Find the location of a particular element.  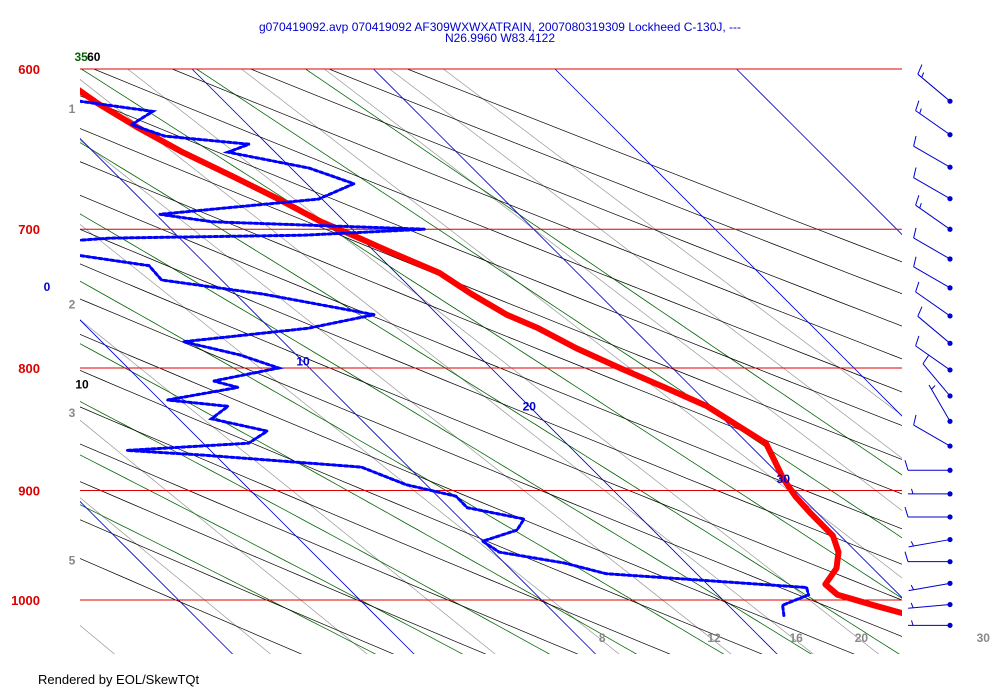

isotherm-label: 10 is located at coordinates (303, 362).